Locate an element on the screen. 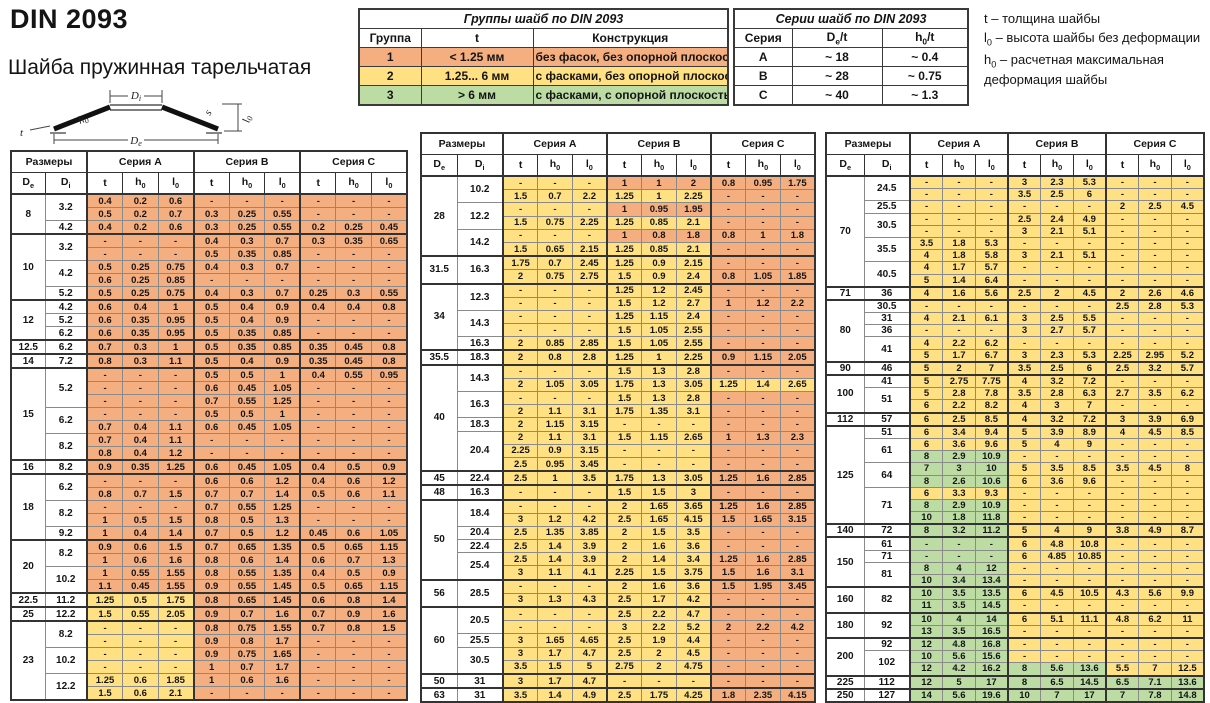 The image size is (1210, 703). value-cell: 2.15 is located at coordinates (589, 249).